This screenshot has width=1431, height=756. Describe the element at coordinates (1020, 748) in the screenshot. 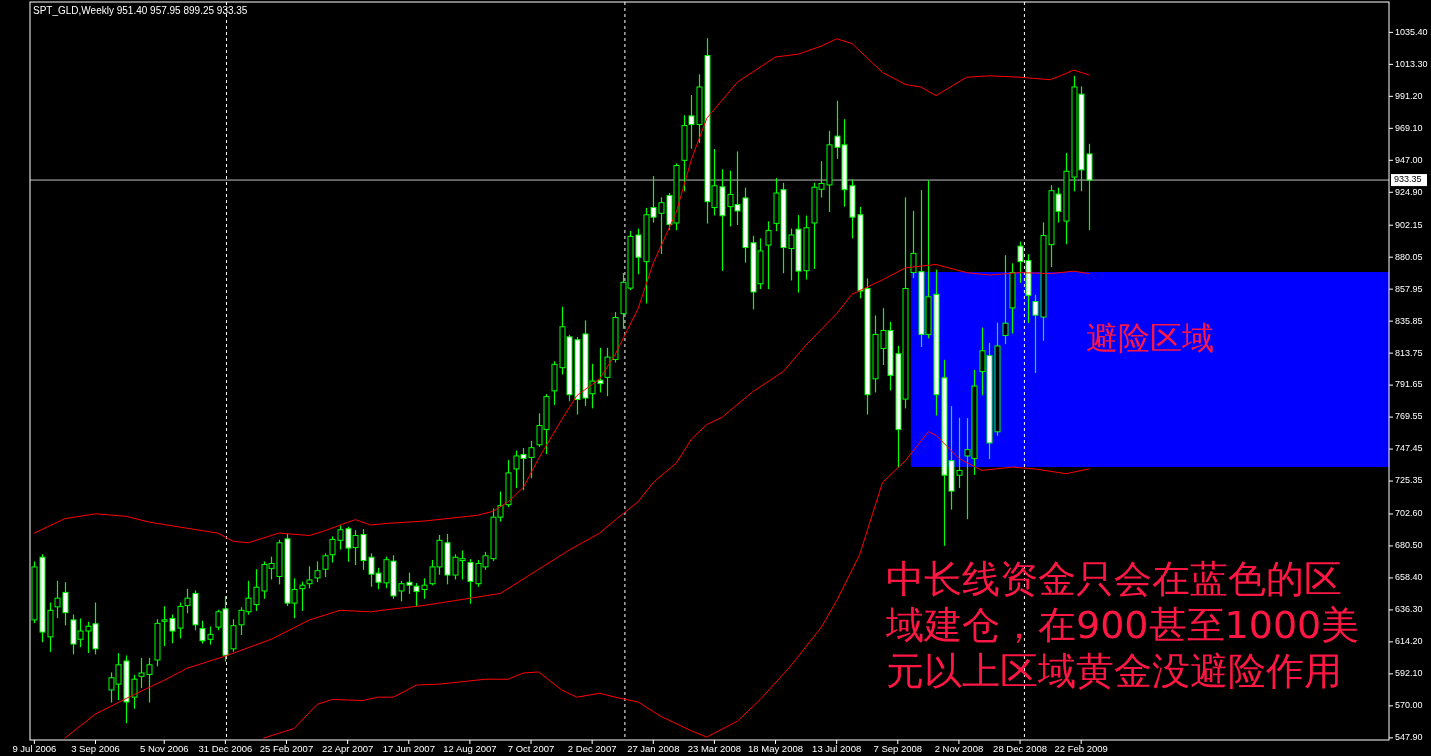

I see `x-tick-label: 28 Dec 2008` at that location.